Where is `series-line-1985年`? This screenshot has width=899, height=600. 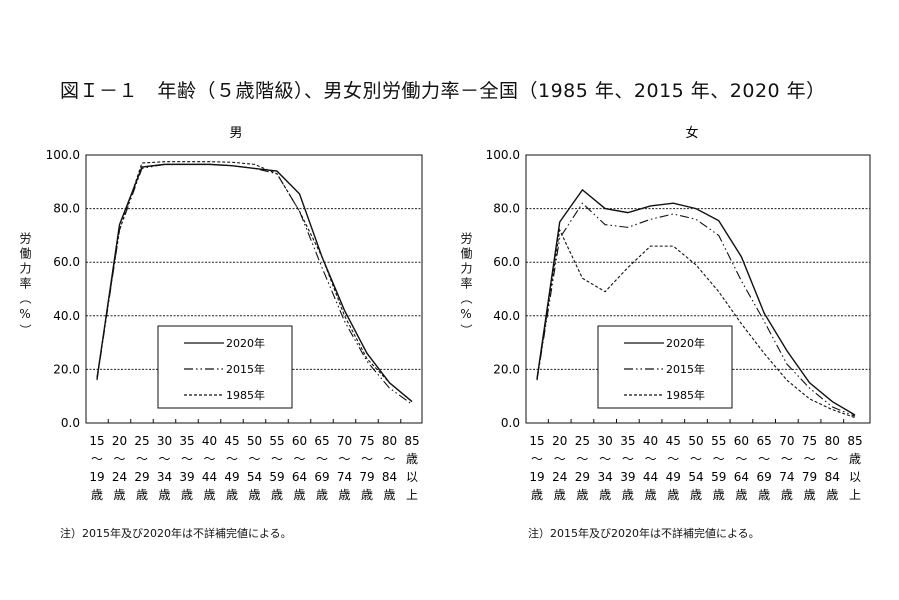 series-line-1985年 is located at coordinates (254, 281).